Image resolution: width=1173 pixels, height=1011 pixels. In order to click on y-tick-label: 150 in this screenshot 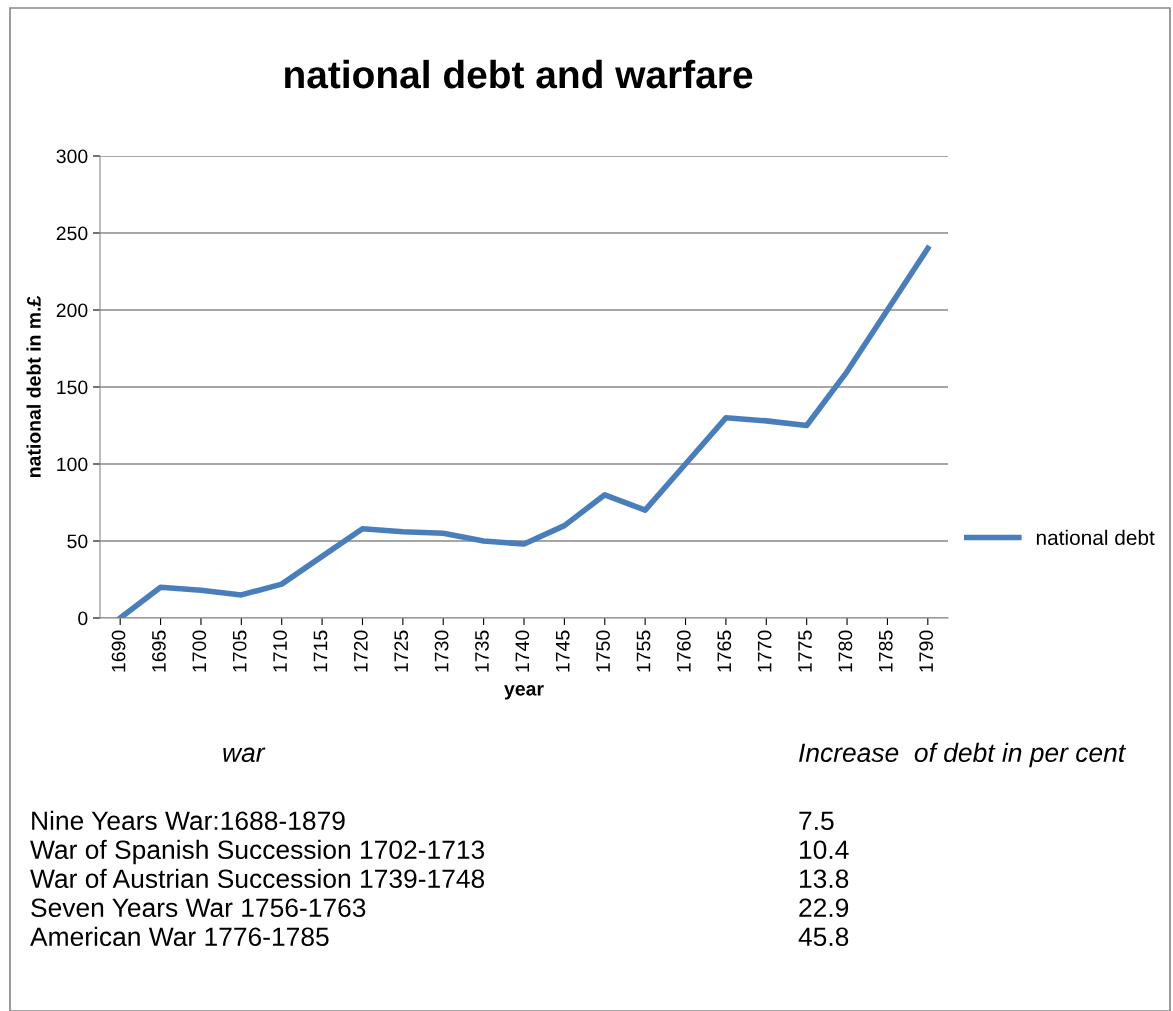, I will do `click(72, 387)`.